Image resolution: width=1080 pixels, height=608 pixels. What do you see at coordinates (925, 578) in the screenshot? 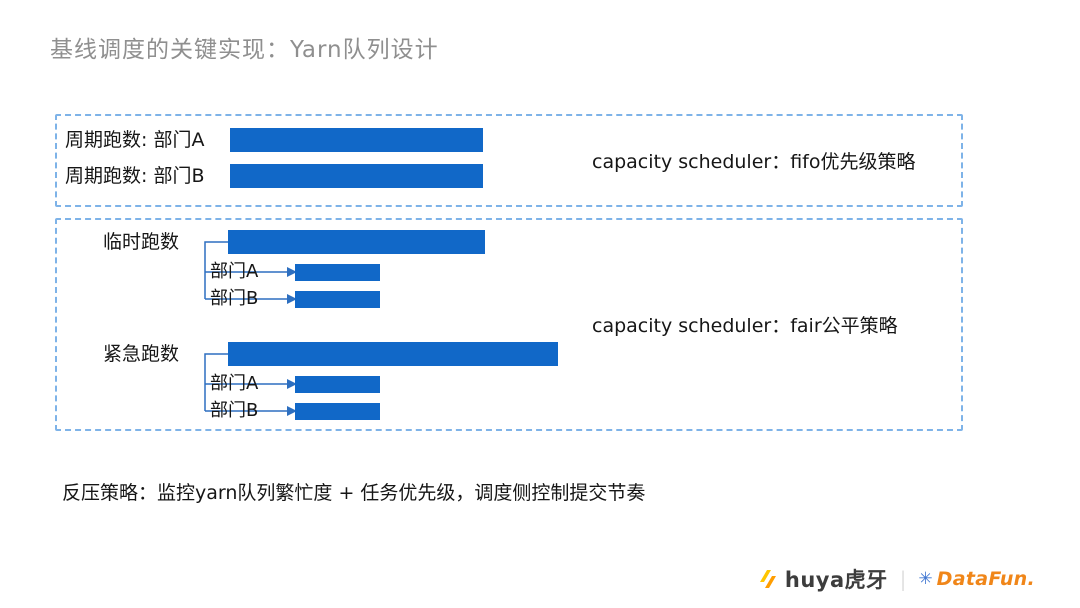
I see `datafun-icon: ✳` at bounding box center [925, 578].